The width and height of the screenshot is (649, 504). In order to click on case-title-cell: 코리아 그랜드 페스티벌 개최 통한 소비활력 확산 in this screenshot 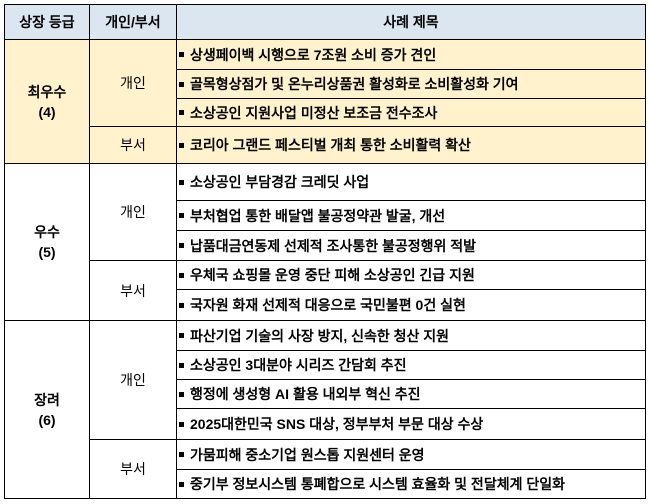, I will do `click(411, 145)`.